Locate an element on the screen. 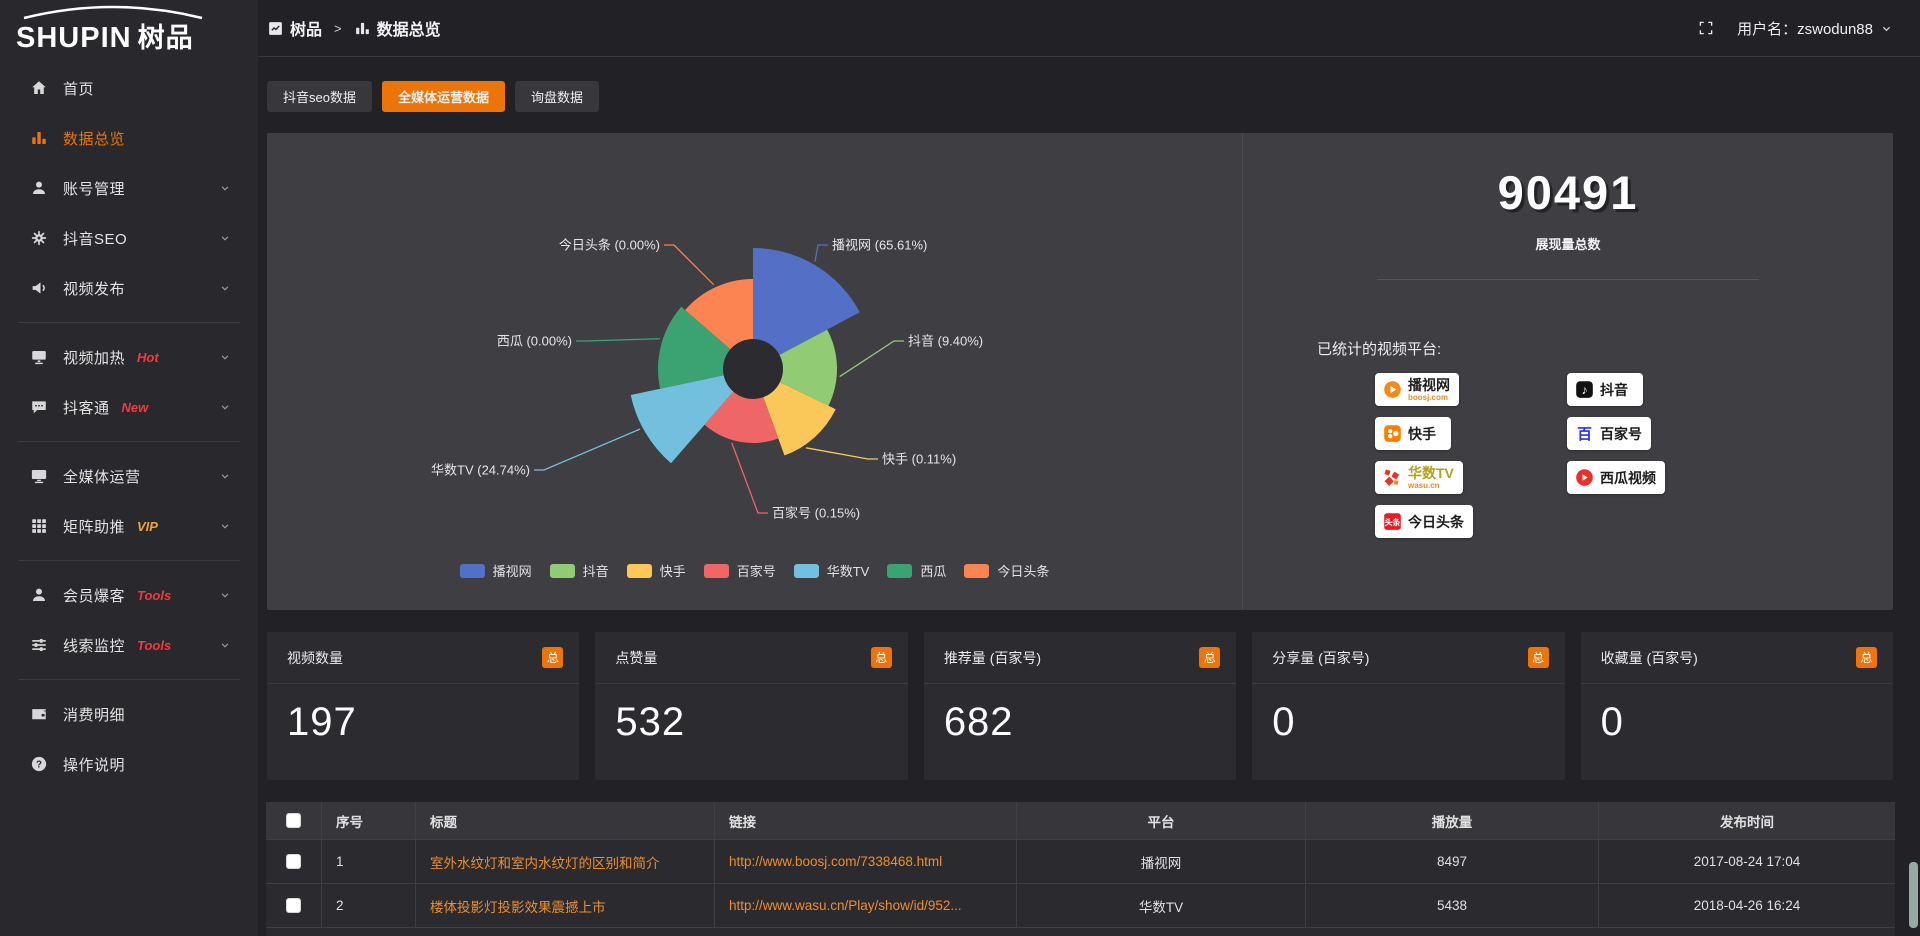  column-header-1: 标题 is located at coordinates (564, 820).